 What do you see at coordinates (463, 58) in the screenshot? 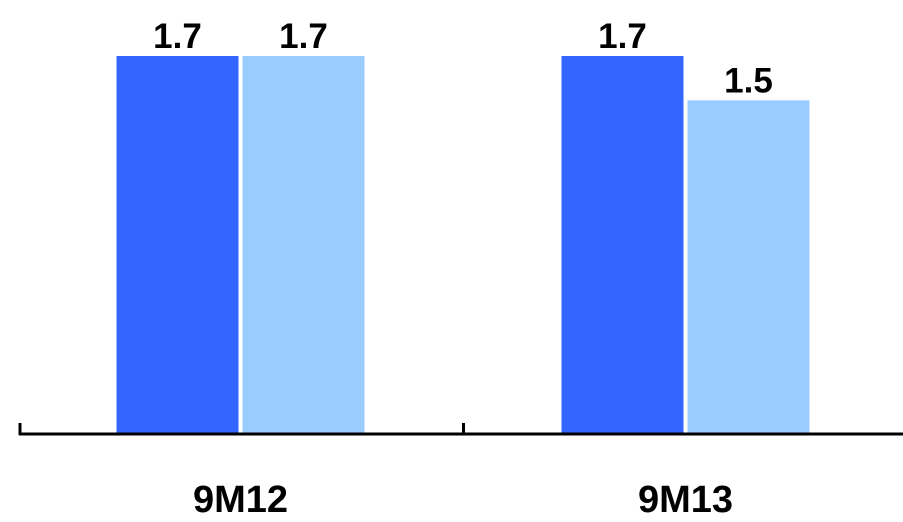
I see `value-labels-layer: 1.7 1.7 1.7 1.5` at bounding box center [463, 58].